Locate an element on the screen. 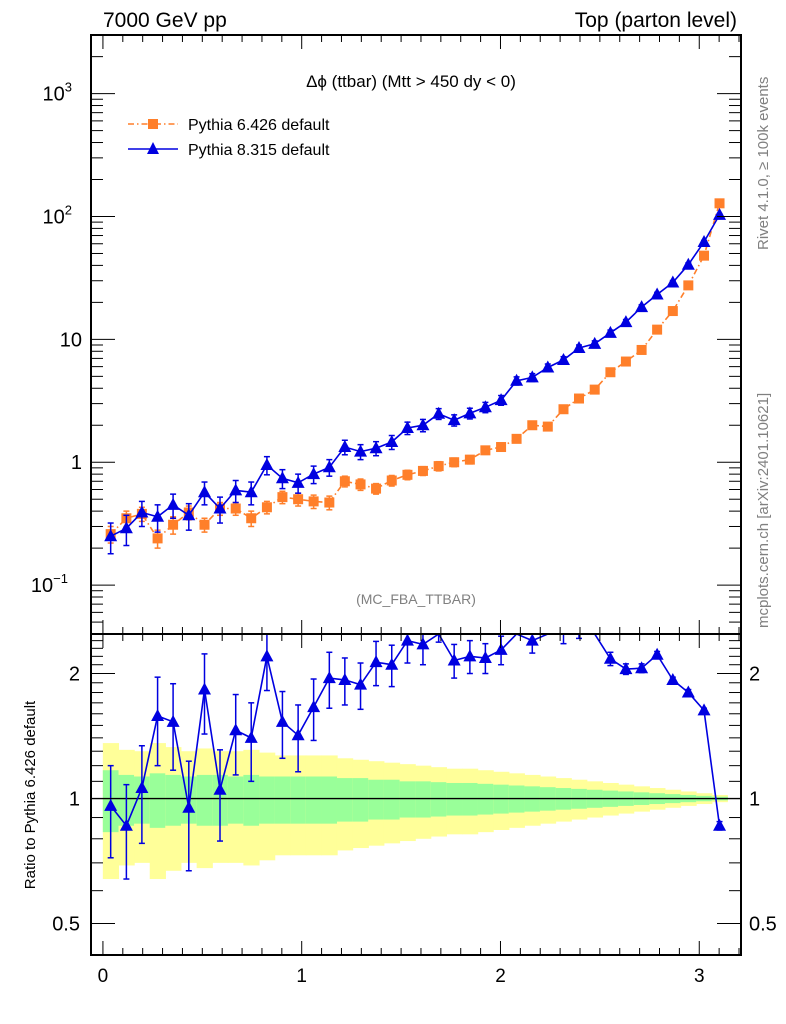 The width and height of the screenshot is (786, 1024). y-tick-label: 10² is located at coordinates (57, 215).